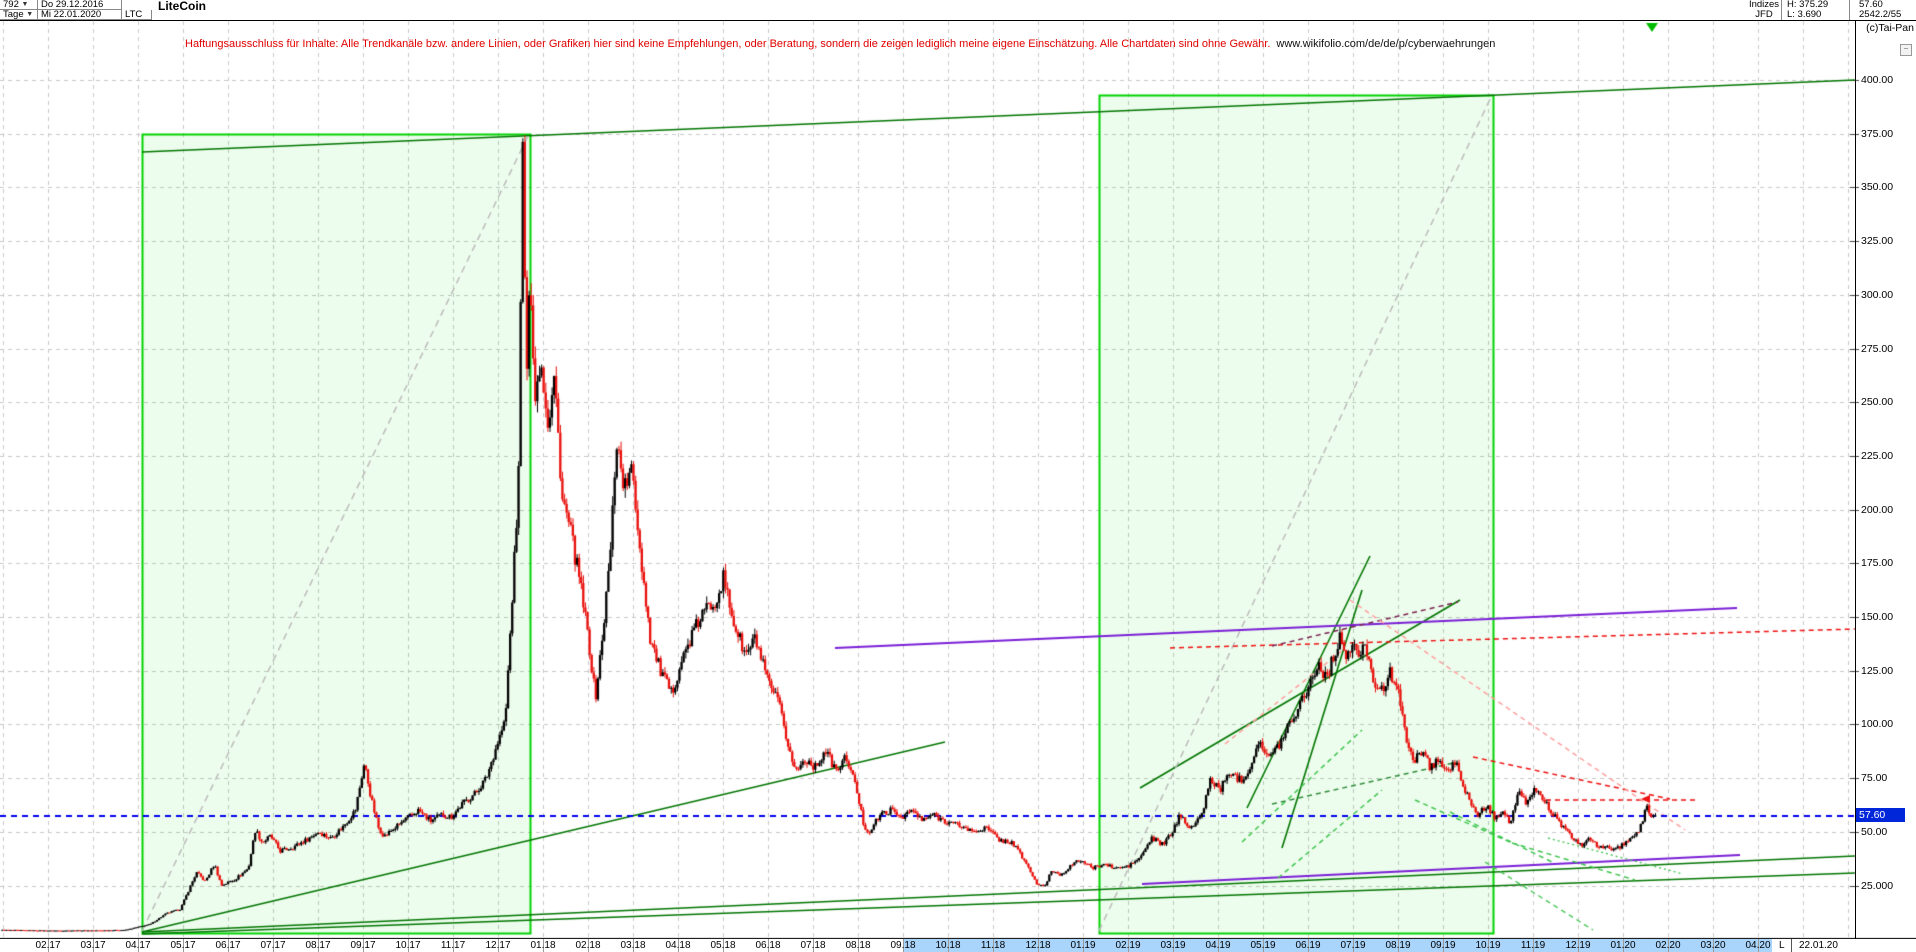 The height and width of the screenshot is (952, 1916). What do you see at coordinates (1877, 509) in the screenshot?
I see `price-axis-label: 200.00` at bounding box center [1877, 509].